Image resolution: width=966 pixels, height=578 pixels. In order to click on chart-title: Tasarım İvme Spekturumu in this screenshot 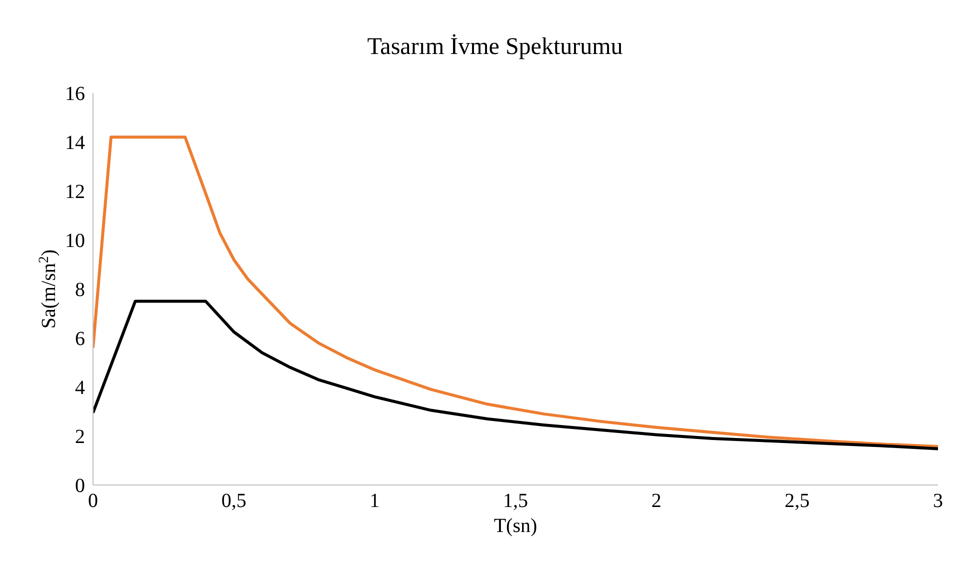, I will do `click(495, 47)`.